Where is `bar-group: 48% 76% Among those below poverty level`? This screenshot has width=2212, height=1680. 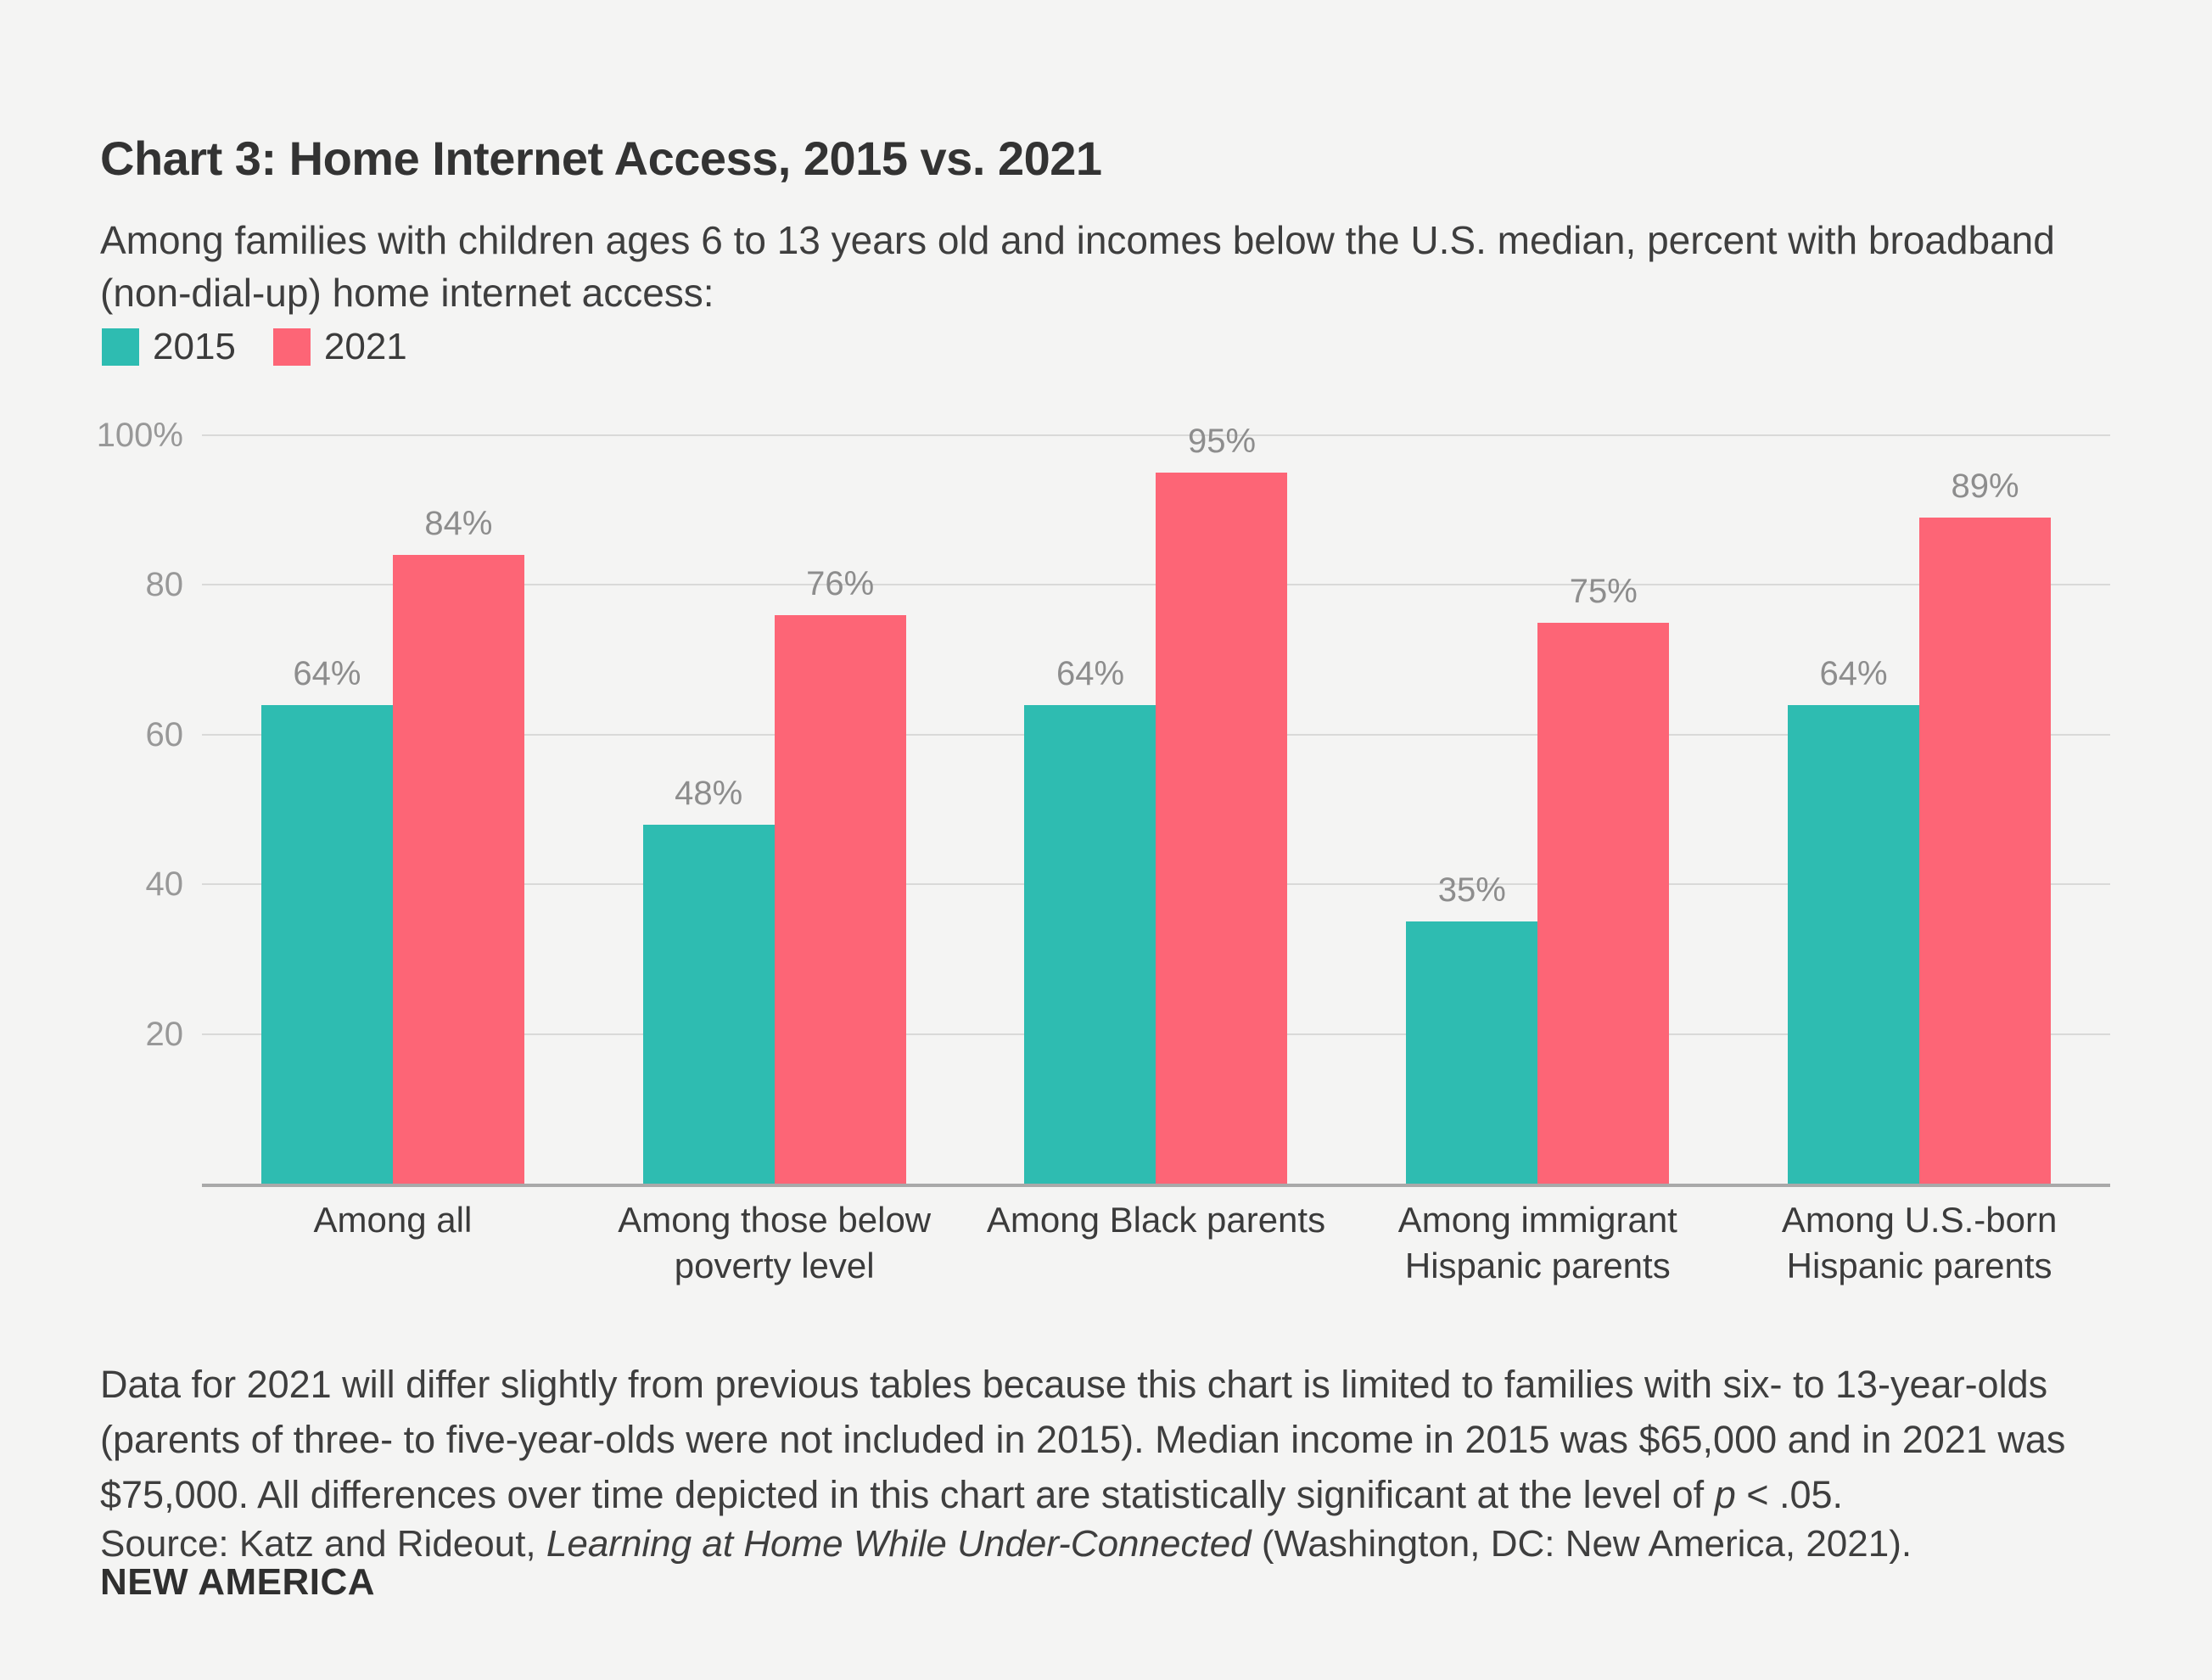
bar-group: 48% 76% Among those below poverty level is located at coordinates (775, 860).